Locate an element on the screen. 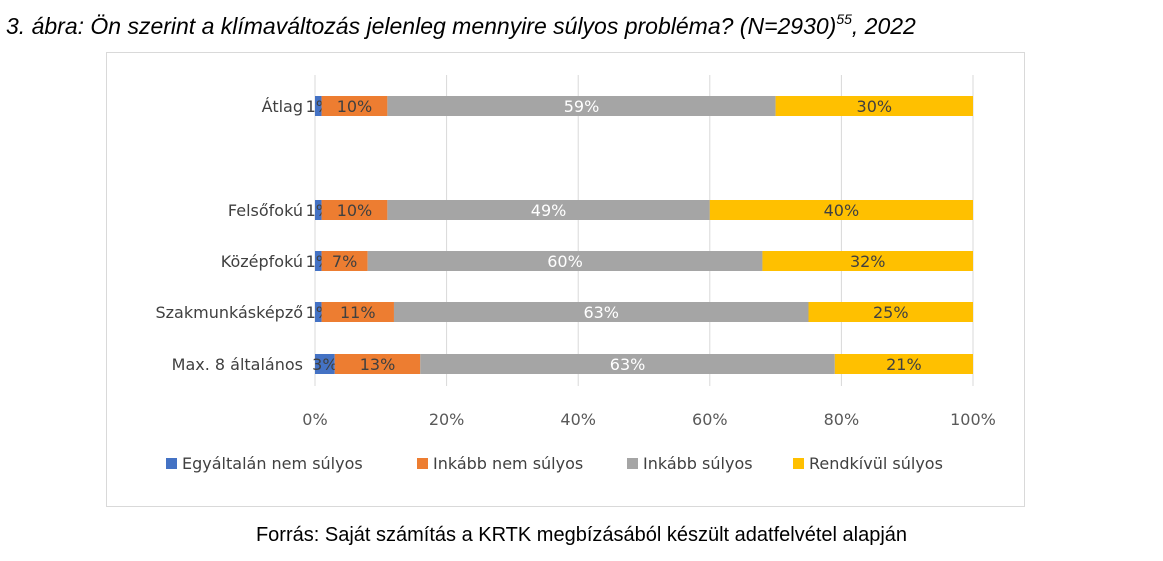 The width and height of the screenshot is (1163, 561). x-tick-label: 40% is located at coordinates (578, 419).